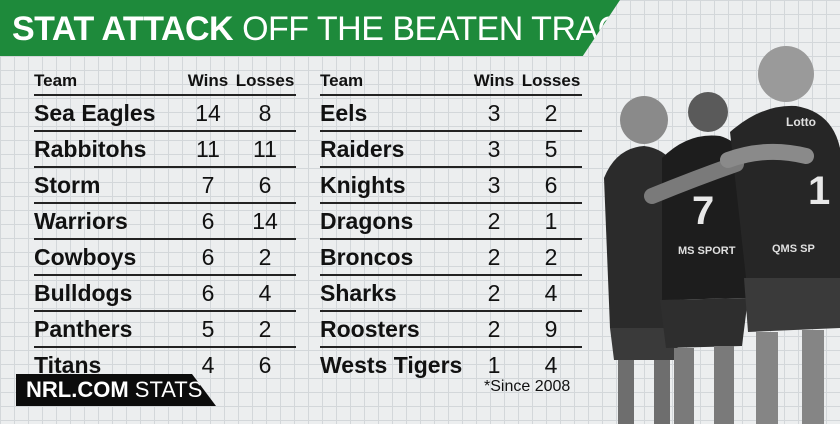  I want to click on table-row: Broncos 2 2, so click(451, 256).